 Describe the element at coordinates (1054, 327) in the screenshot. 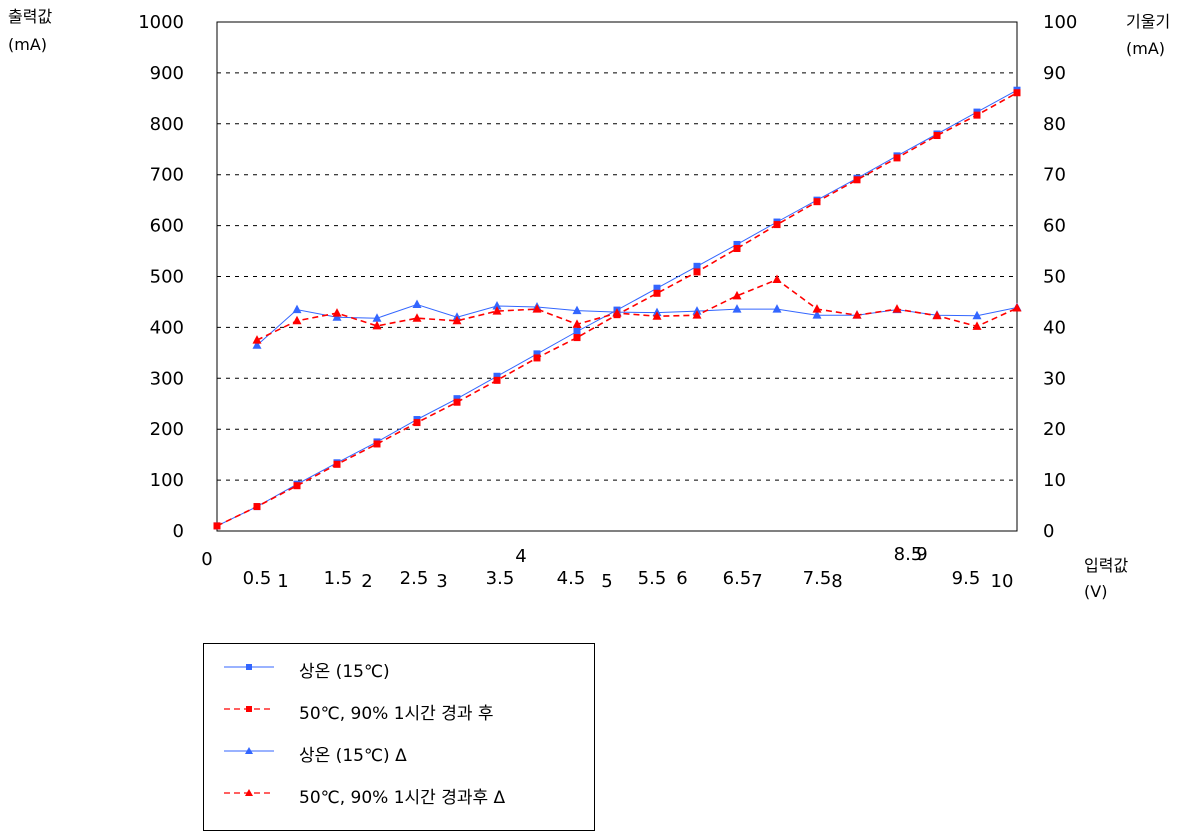

I see `right-tick-label: 40` at that location.